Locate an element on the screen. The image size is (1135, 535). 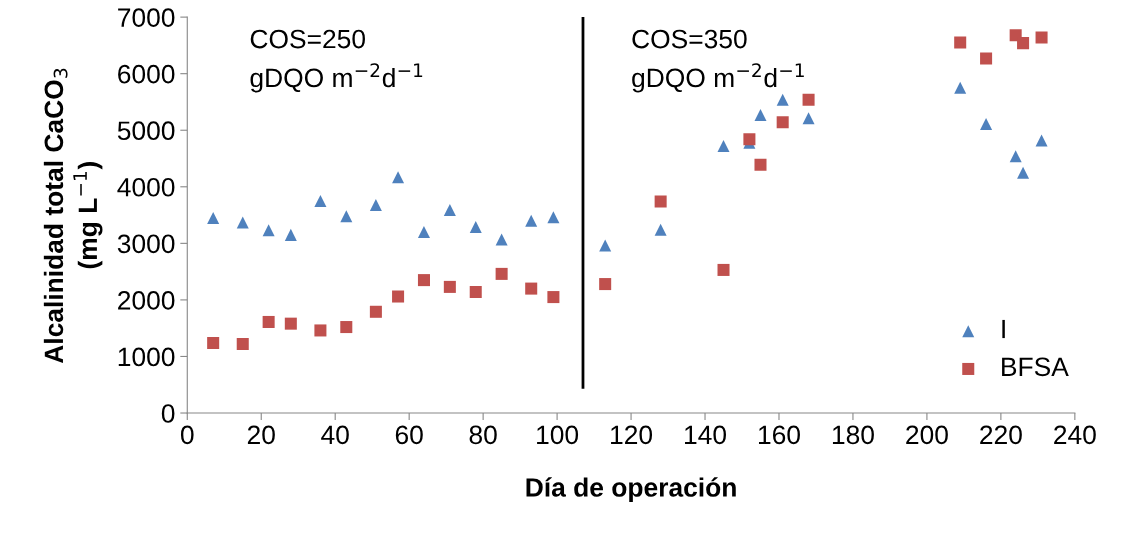
x-tick-label: 20 is located at coordinates (261, 435).